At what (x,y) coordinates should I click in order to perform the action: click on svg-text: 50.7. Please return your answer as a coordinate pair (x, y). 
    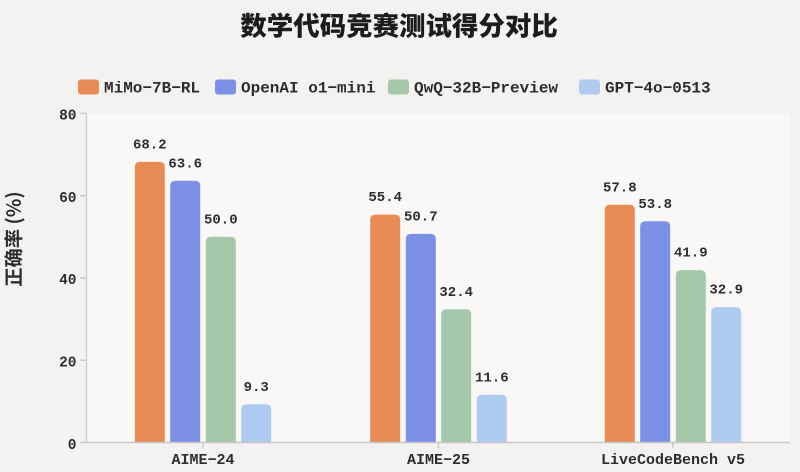
    Looking at the image, I should click on (421, 218).